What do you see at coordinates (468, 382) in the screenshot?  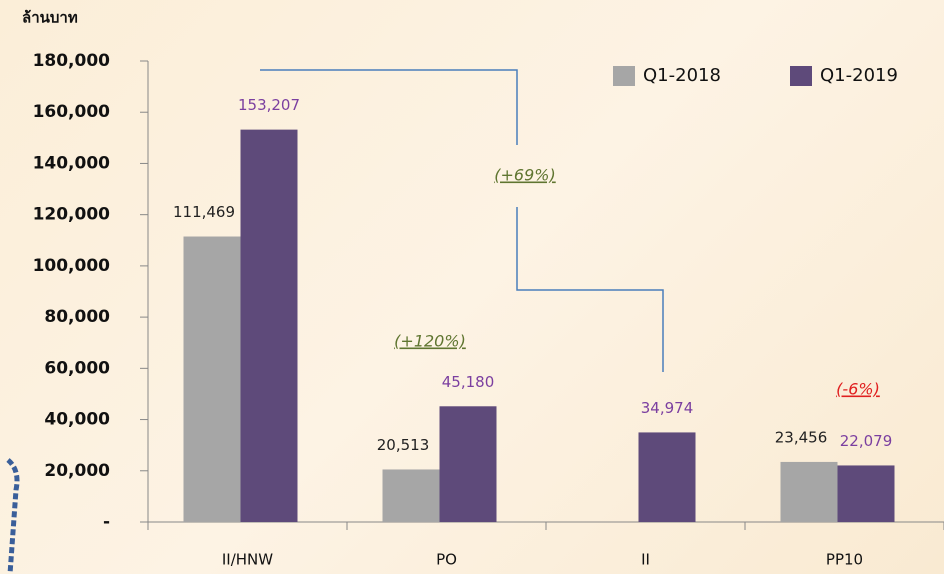 I see `value-label: 45,180` at bounding box center [468, 382].